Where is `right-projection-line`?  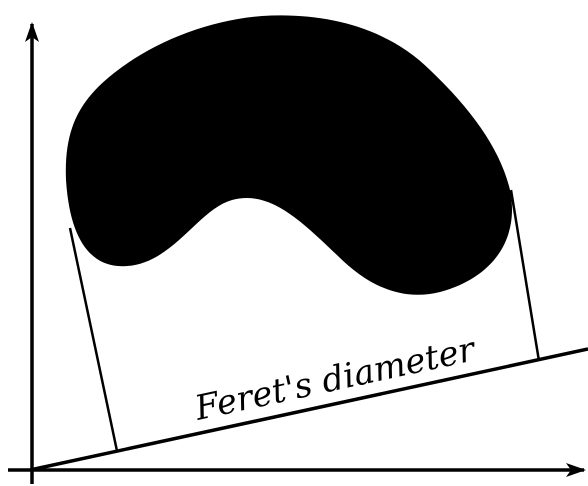 right-projection-line is located at coordinates (525, 275).